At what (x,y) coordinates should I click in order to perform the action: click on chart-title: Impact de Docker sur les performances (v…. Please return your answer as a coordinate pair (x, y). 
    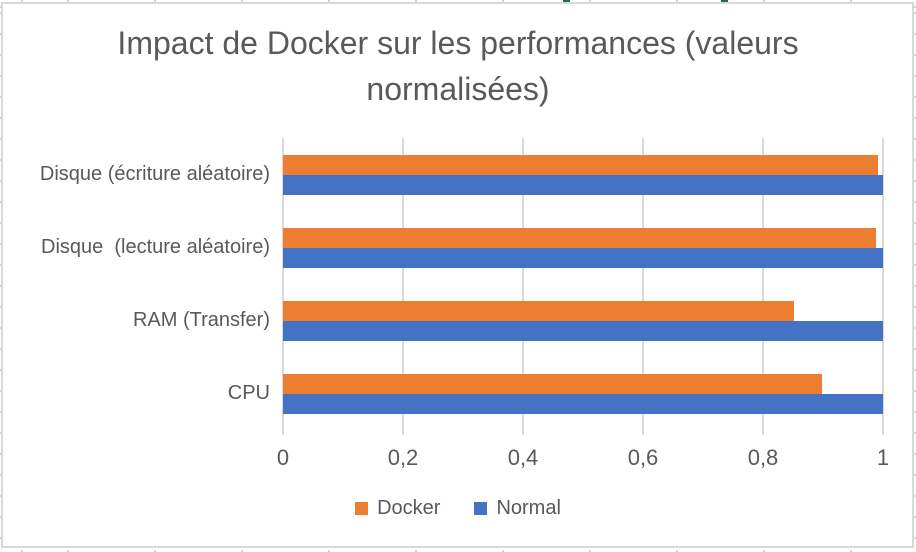
    Looking at the image, I should click on (458, 66).